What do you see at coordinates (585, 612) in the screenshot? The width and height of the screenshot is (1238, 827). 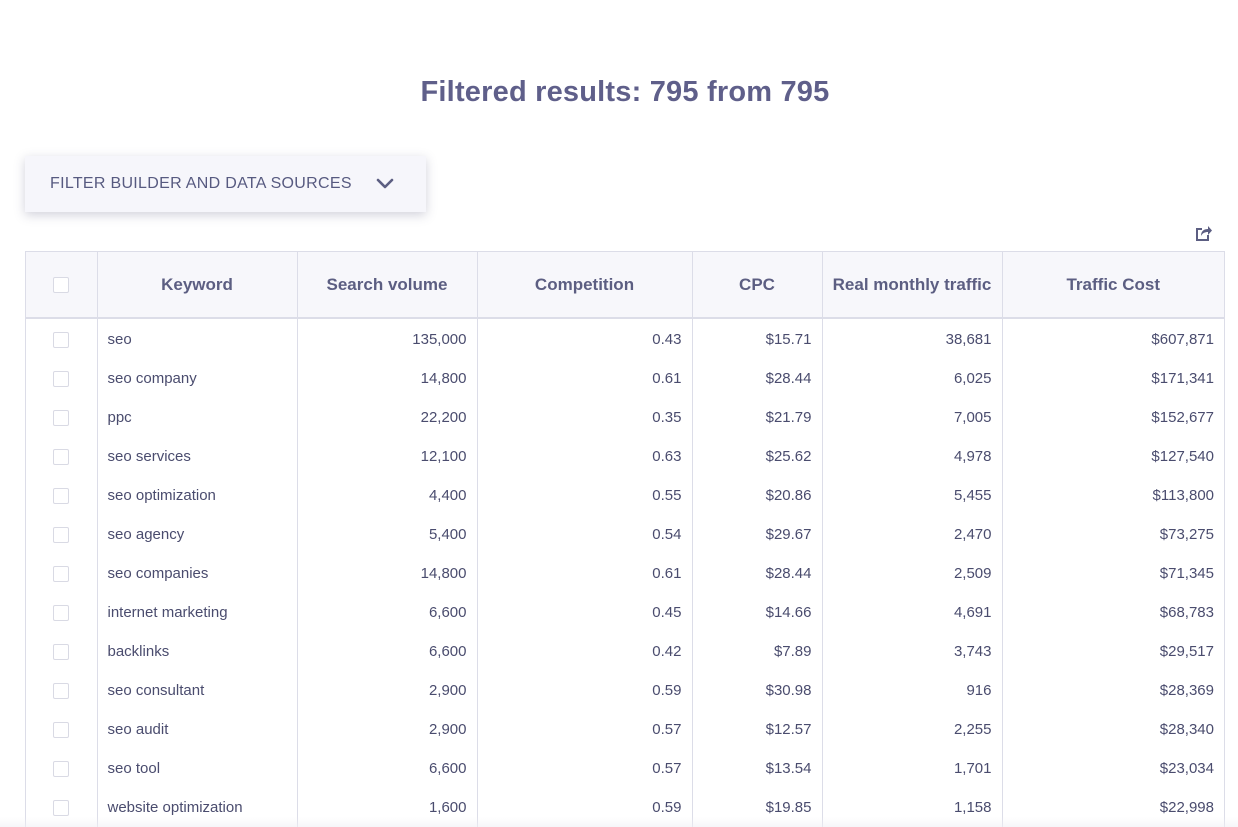 I see `competition-cell: 0.45` at bounding box center [585, 612].